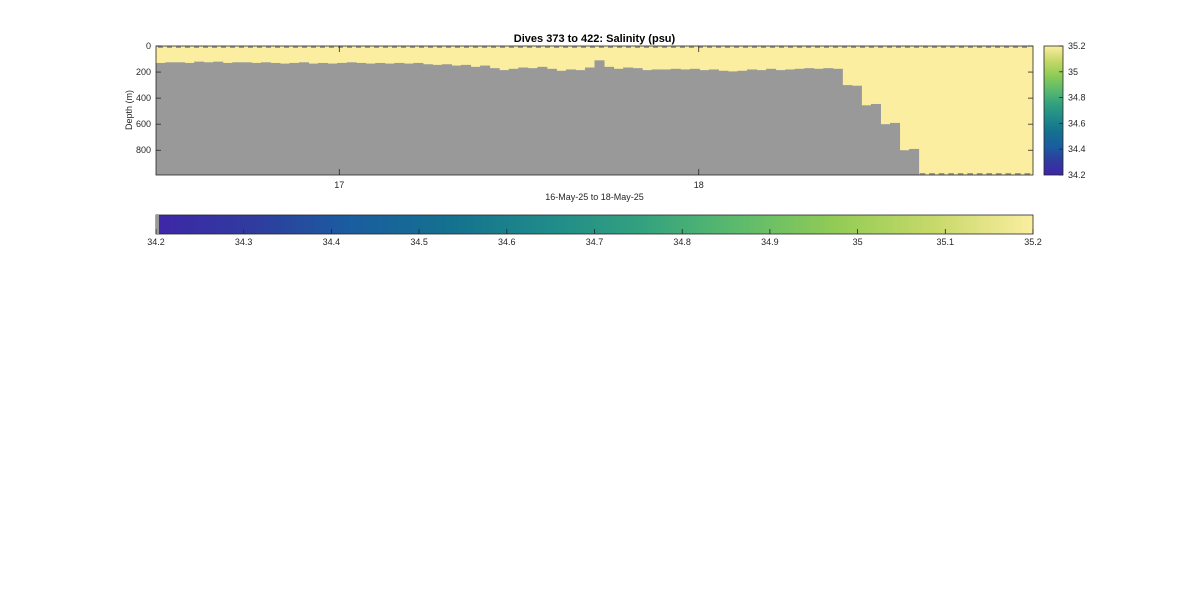 The width and height of the screenshot is (1200, 611). I want to click on colorbar-tick-label: 34.7, so click(595, 242).